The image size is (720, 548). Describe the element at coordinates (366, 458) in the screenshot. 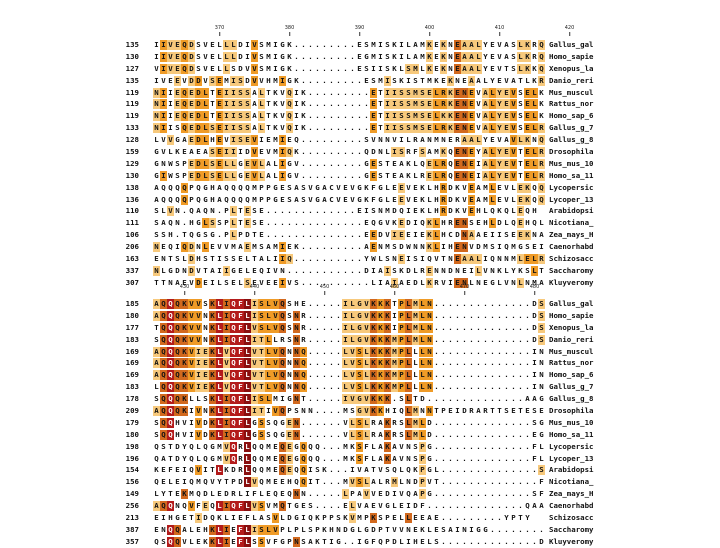

I see `residue-cell: F` at that location.